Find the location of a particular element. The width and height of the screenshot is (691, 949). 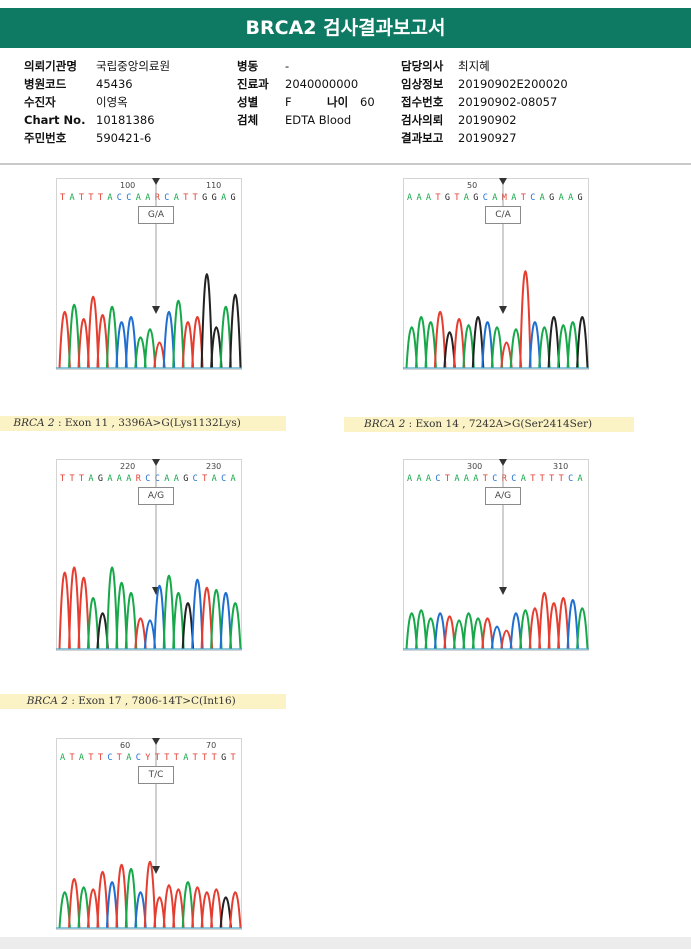

field-label: 의뢰기관명 is located at coordinates (50, 66).